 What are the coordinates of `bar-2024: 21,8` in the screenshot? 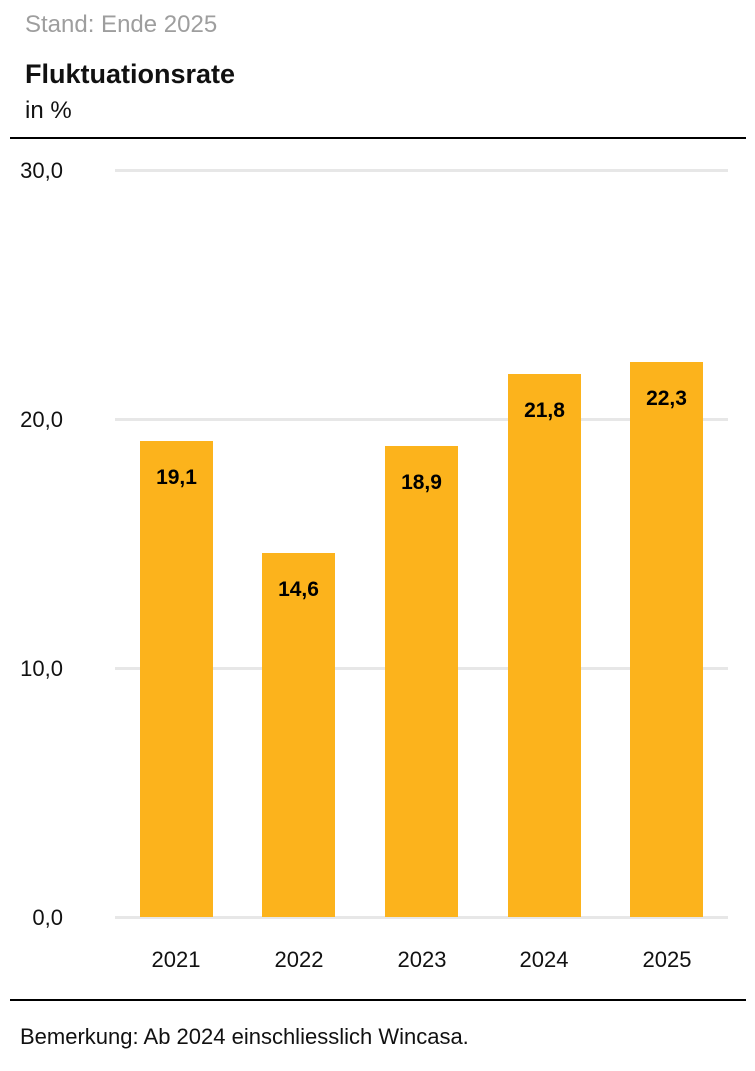 It's located at (544, 645).